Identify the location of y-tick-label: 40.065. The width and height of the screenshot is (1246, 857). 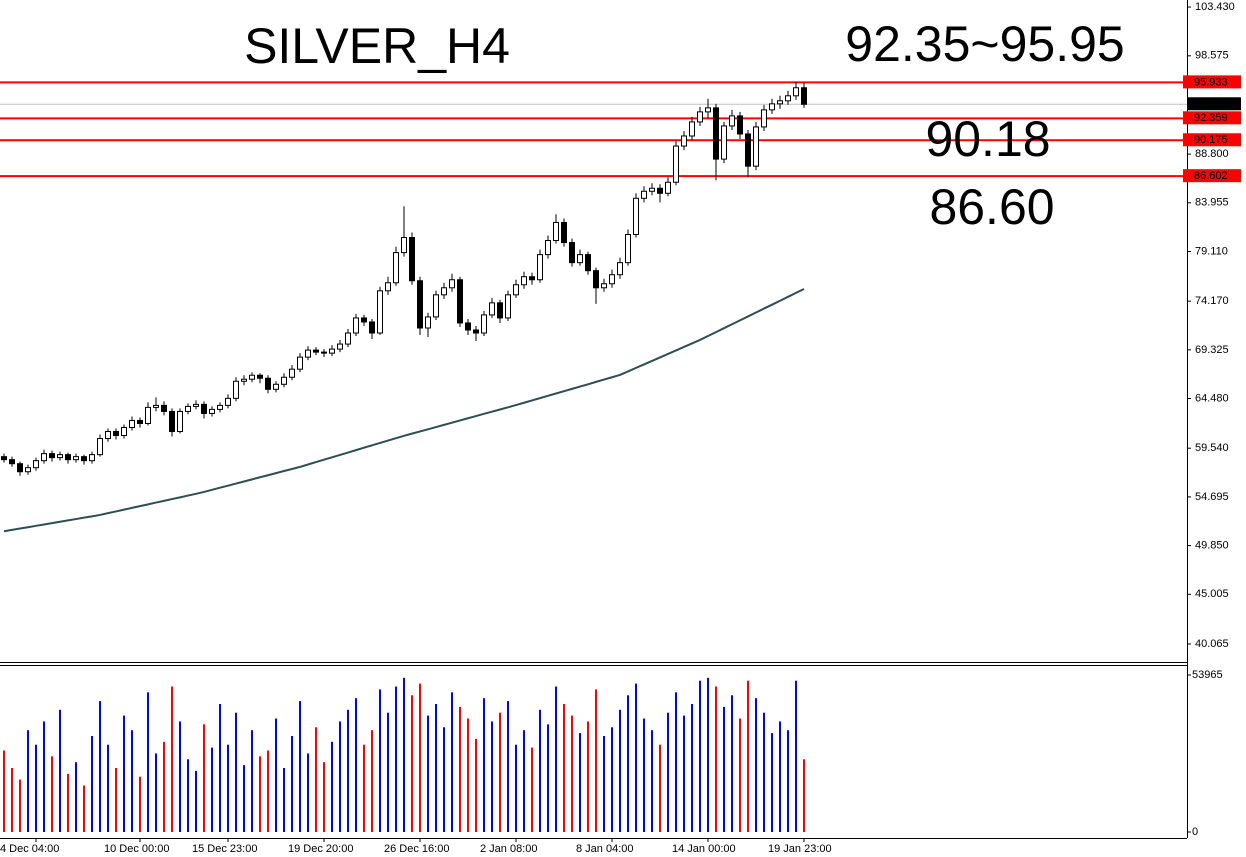
(1212, 644).